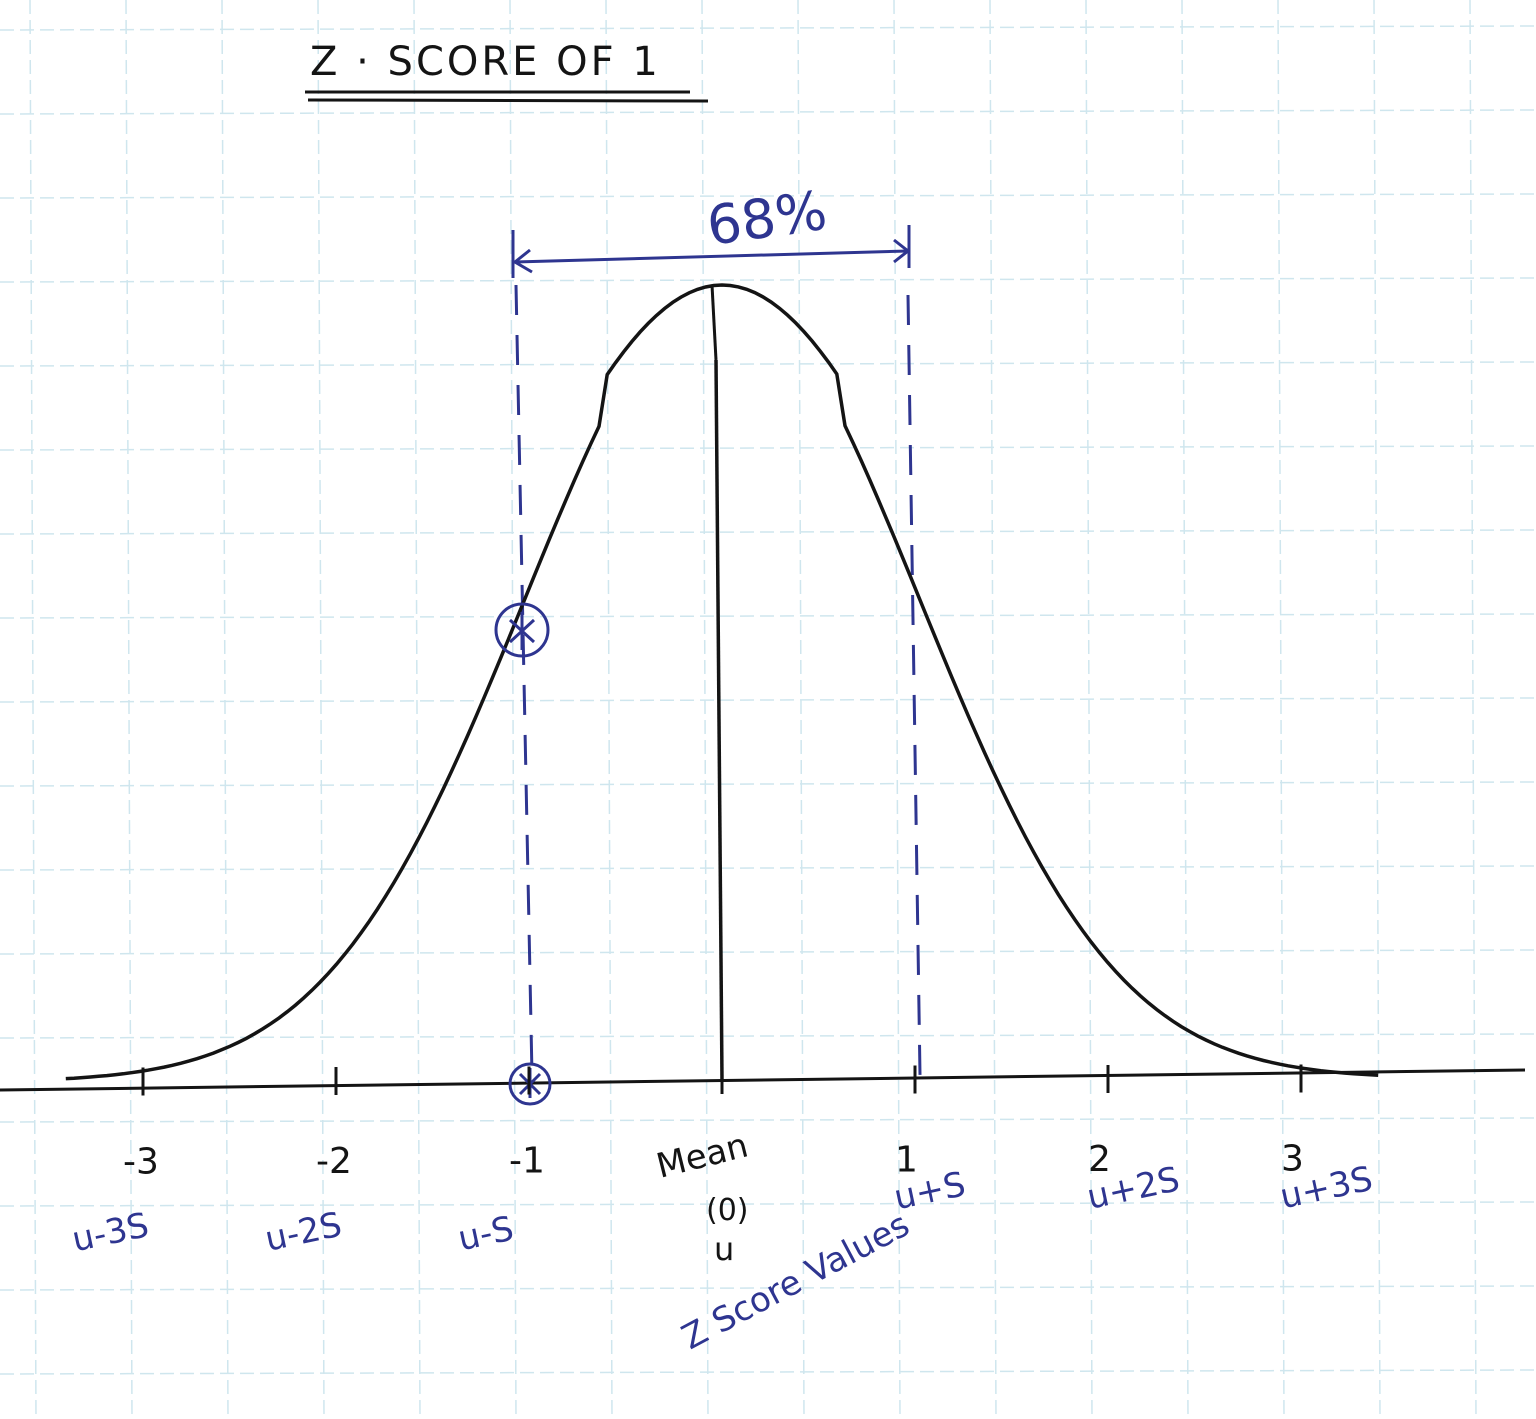 The width and height of the screenshot is (1536, 1419). I want to click on tick-label: 1, so click(906, 1160).